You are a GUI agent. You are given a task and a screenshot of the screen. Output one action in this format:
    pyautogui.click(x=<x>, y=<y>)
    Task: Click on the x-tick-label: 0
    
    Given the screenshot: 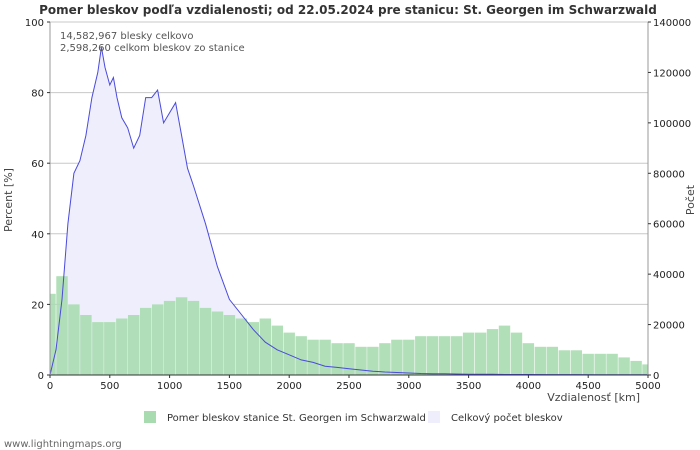 What is the action you would take?
    pyautogui.click(x=50, y=386)
    